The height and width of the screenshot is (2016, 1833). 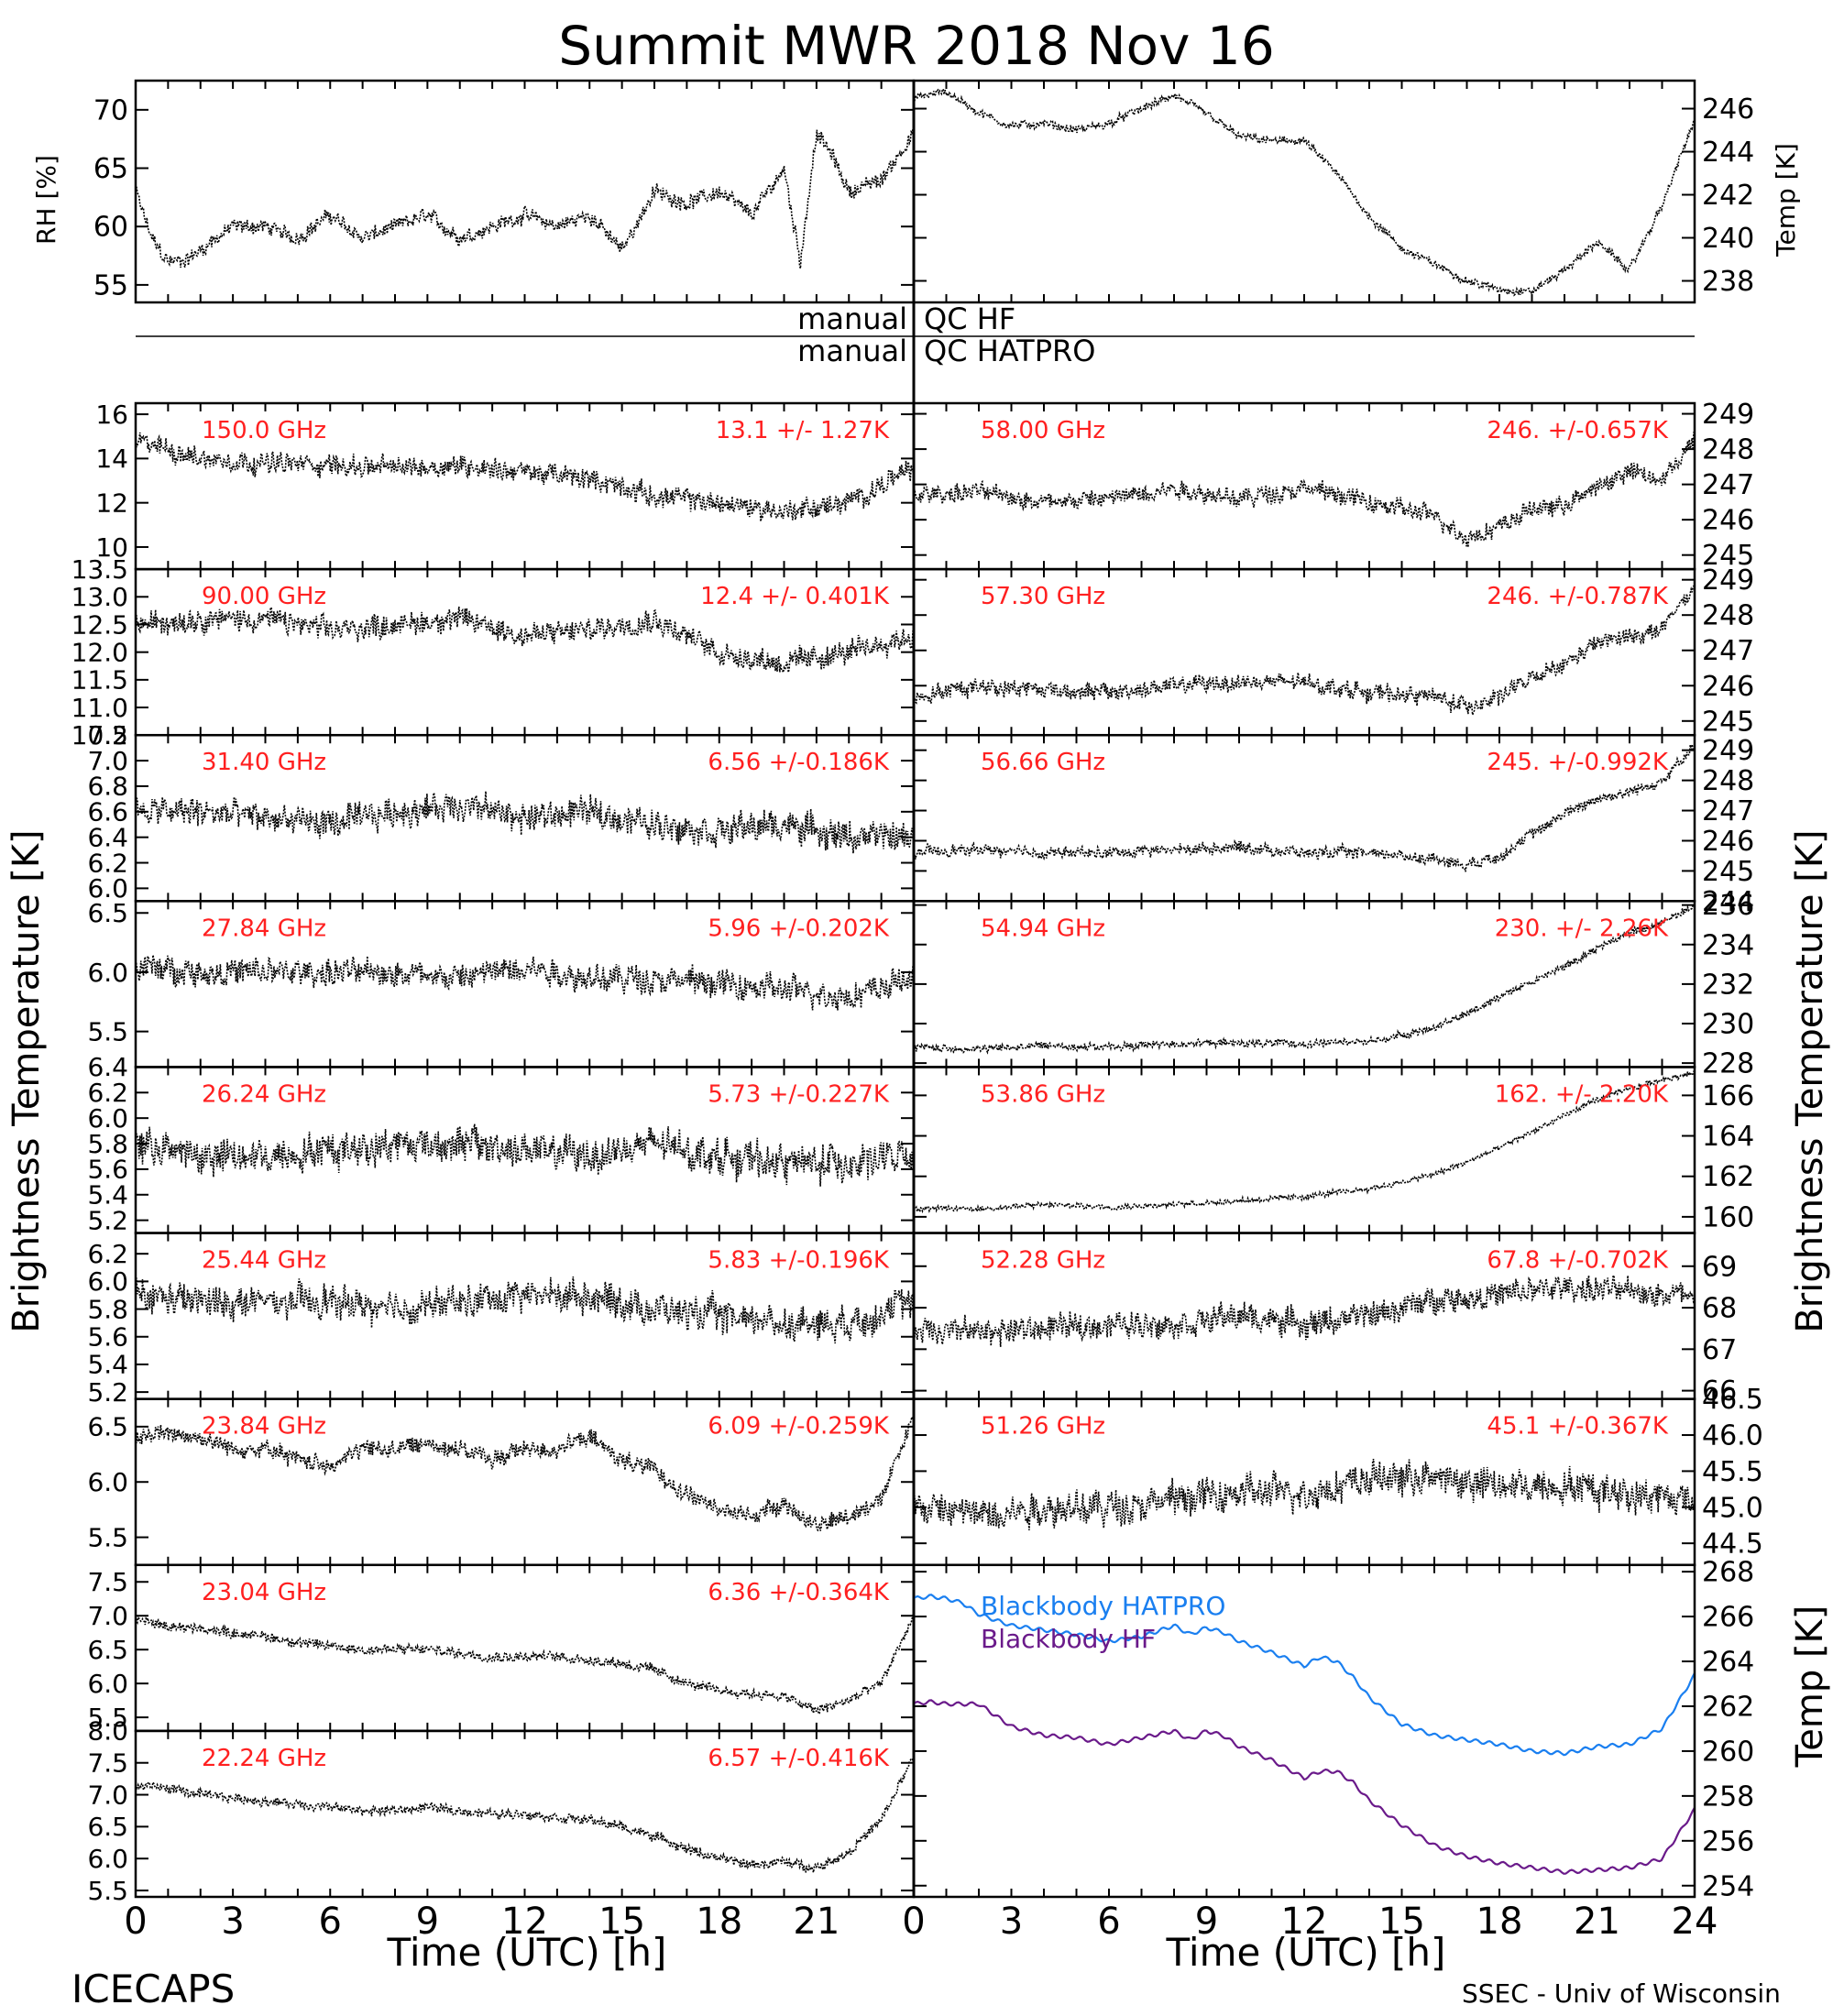 I want to click on freq-label: 52.28 GHz, so click(x=1043, y=1261).